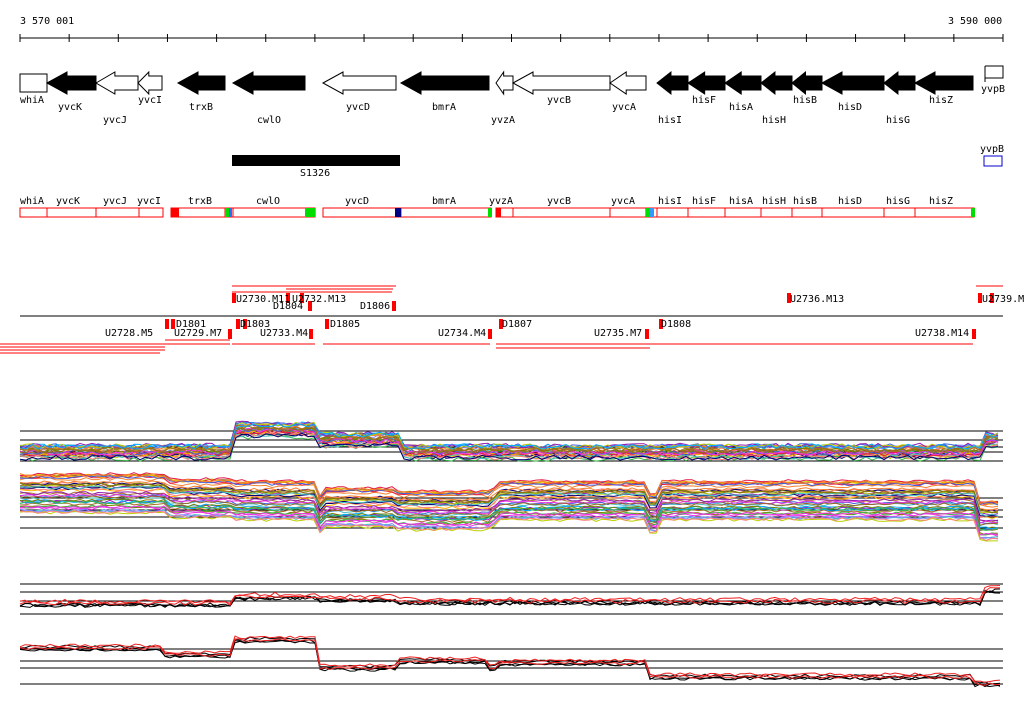  Describe the element at coordinates (559, 201) in the screenshot. I see `gene-bar-label-yvcB: yvcB` at that location.